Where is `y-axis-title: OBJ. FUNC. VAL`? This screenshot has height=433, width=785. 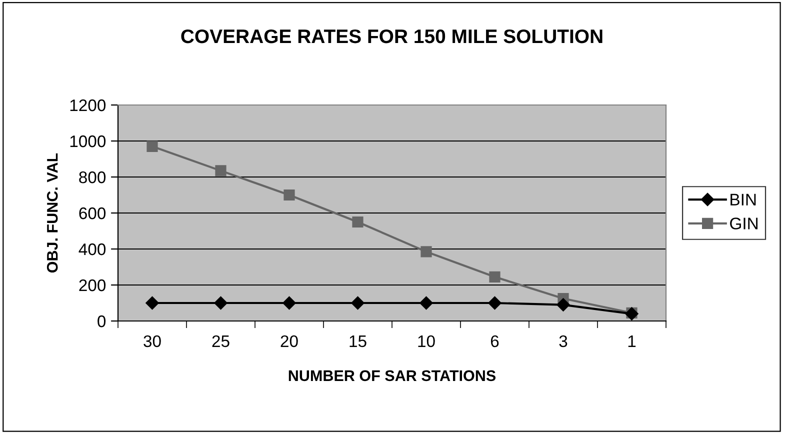 y-axis-title: OBJ. FUNC. VAL is located at coordinates (52, 212).